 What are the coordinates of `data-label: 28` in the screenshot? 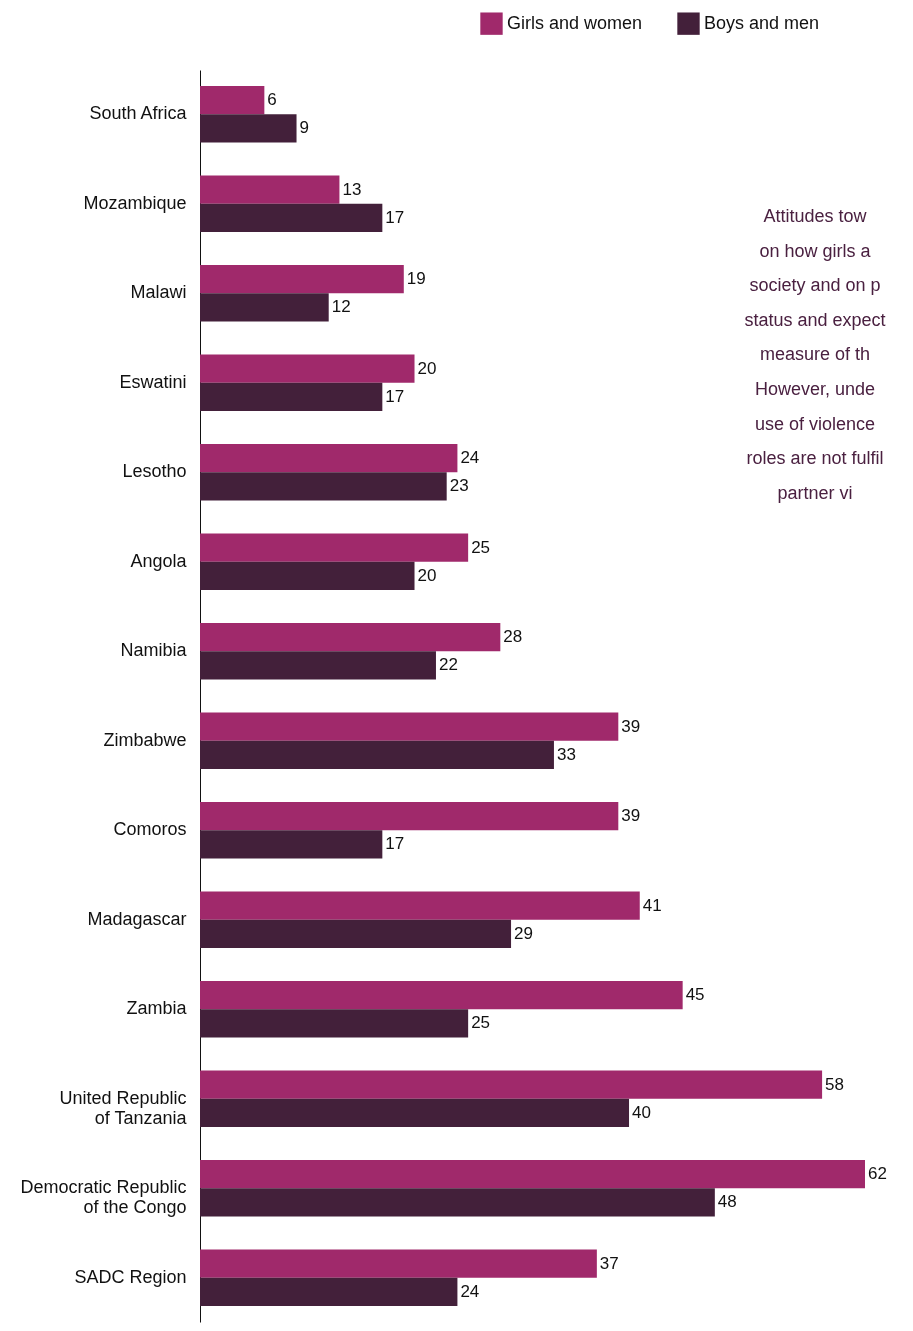 It's located at (513, 637).